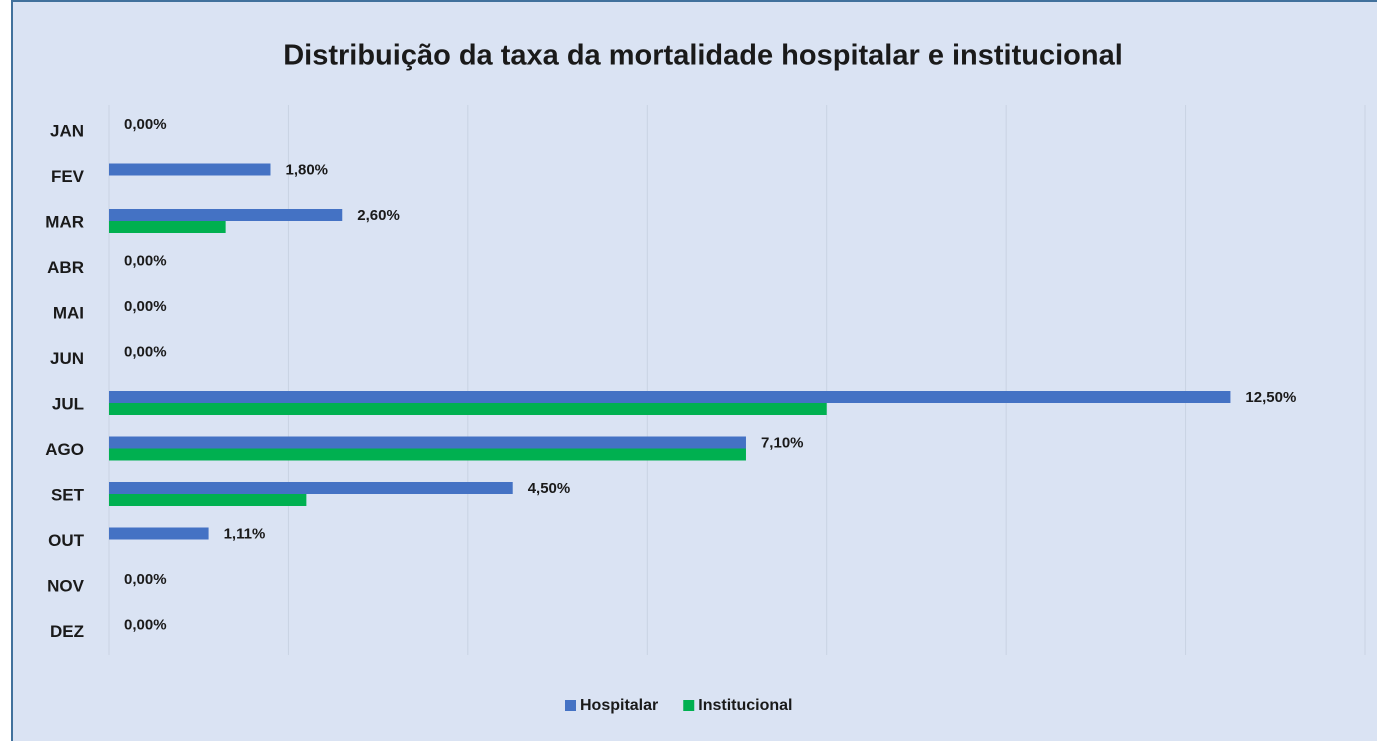 The width and height of the screenshot is (1377, 741). Describe the element at coordinates (67, 130) in the screenshot. I see `y-tick-label: JAN` at that location.